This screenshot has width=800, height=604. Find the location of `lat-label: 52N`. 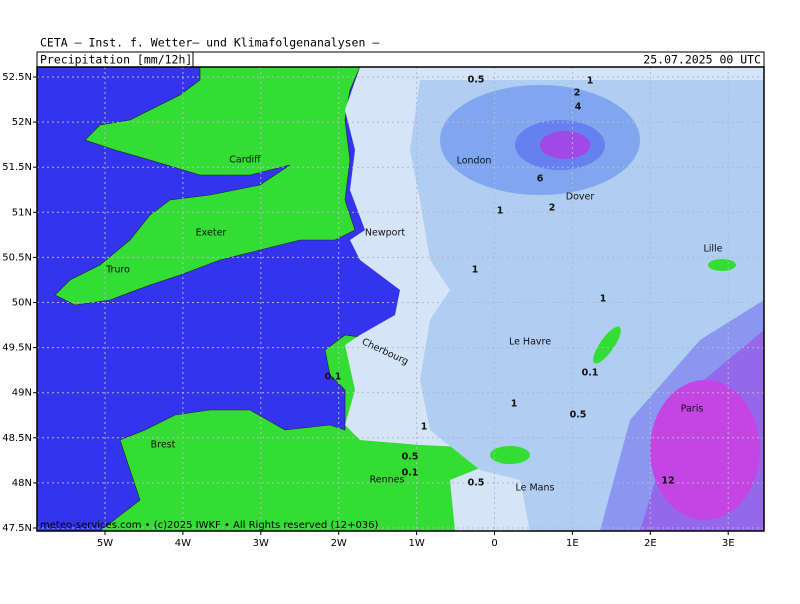

lat-label: 52N is located at coordinates (22, 122).